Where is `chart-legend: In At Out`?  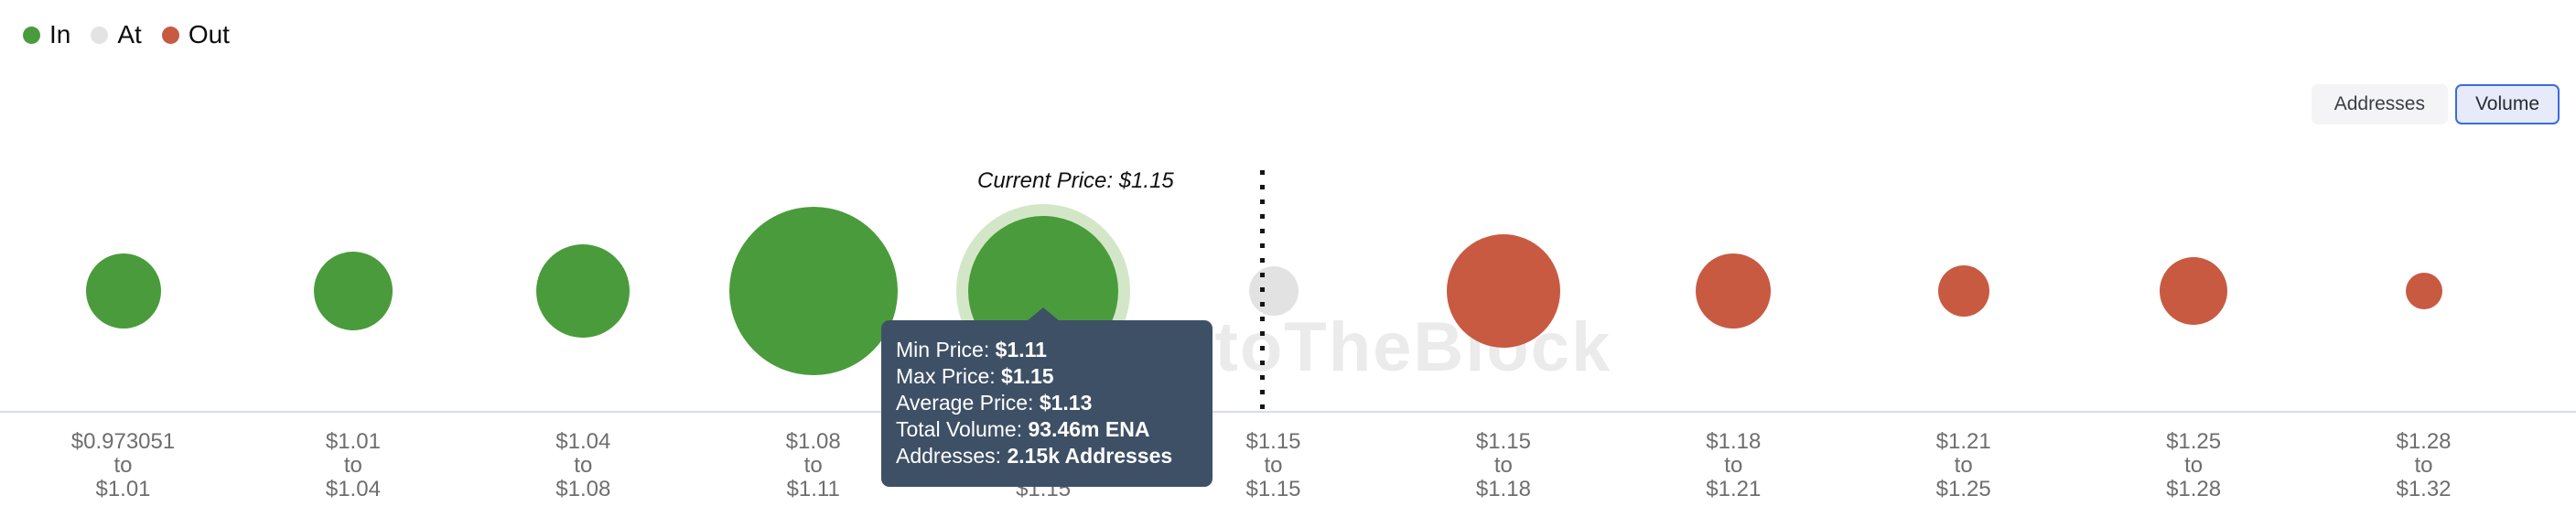
chart-legend: In At Out is located at coordinates (126, 34).